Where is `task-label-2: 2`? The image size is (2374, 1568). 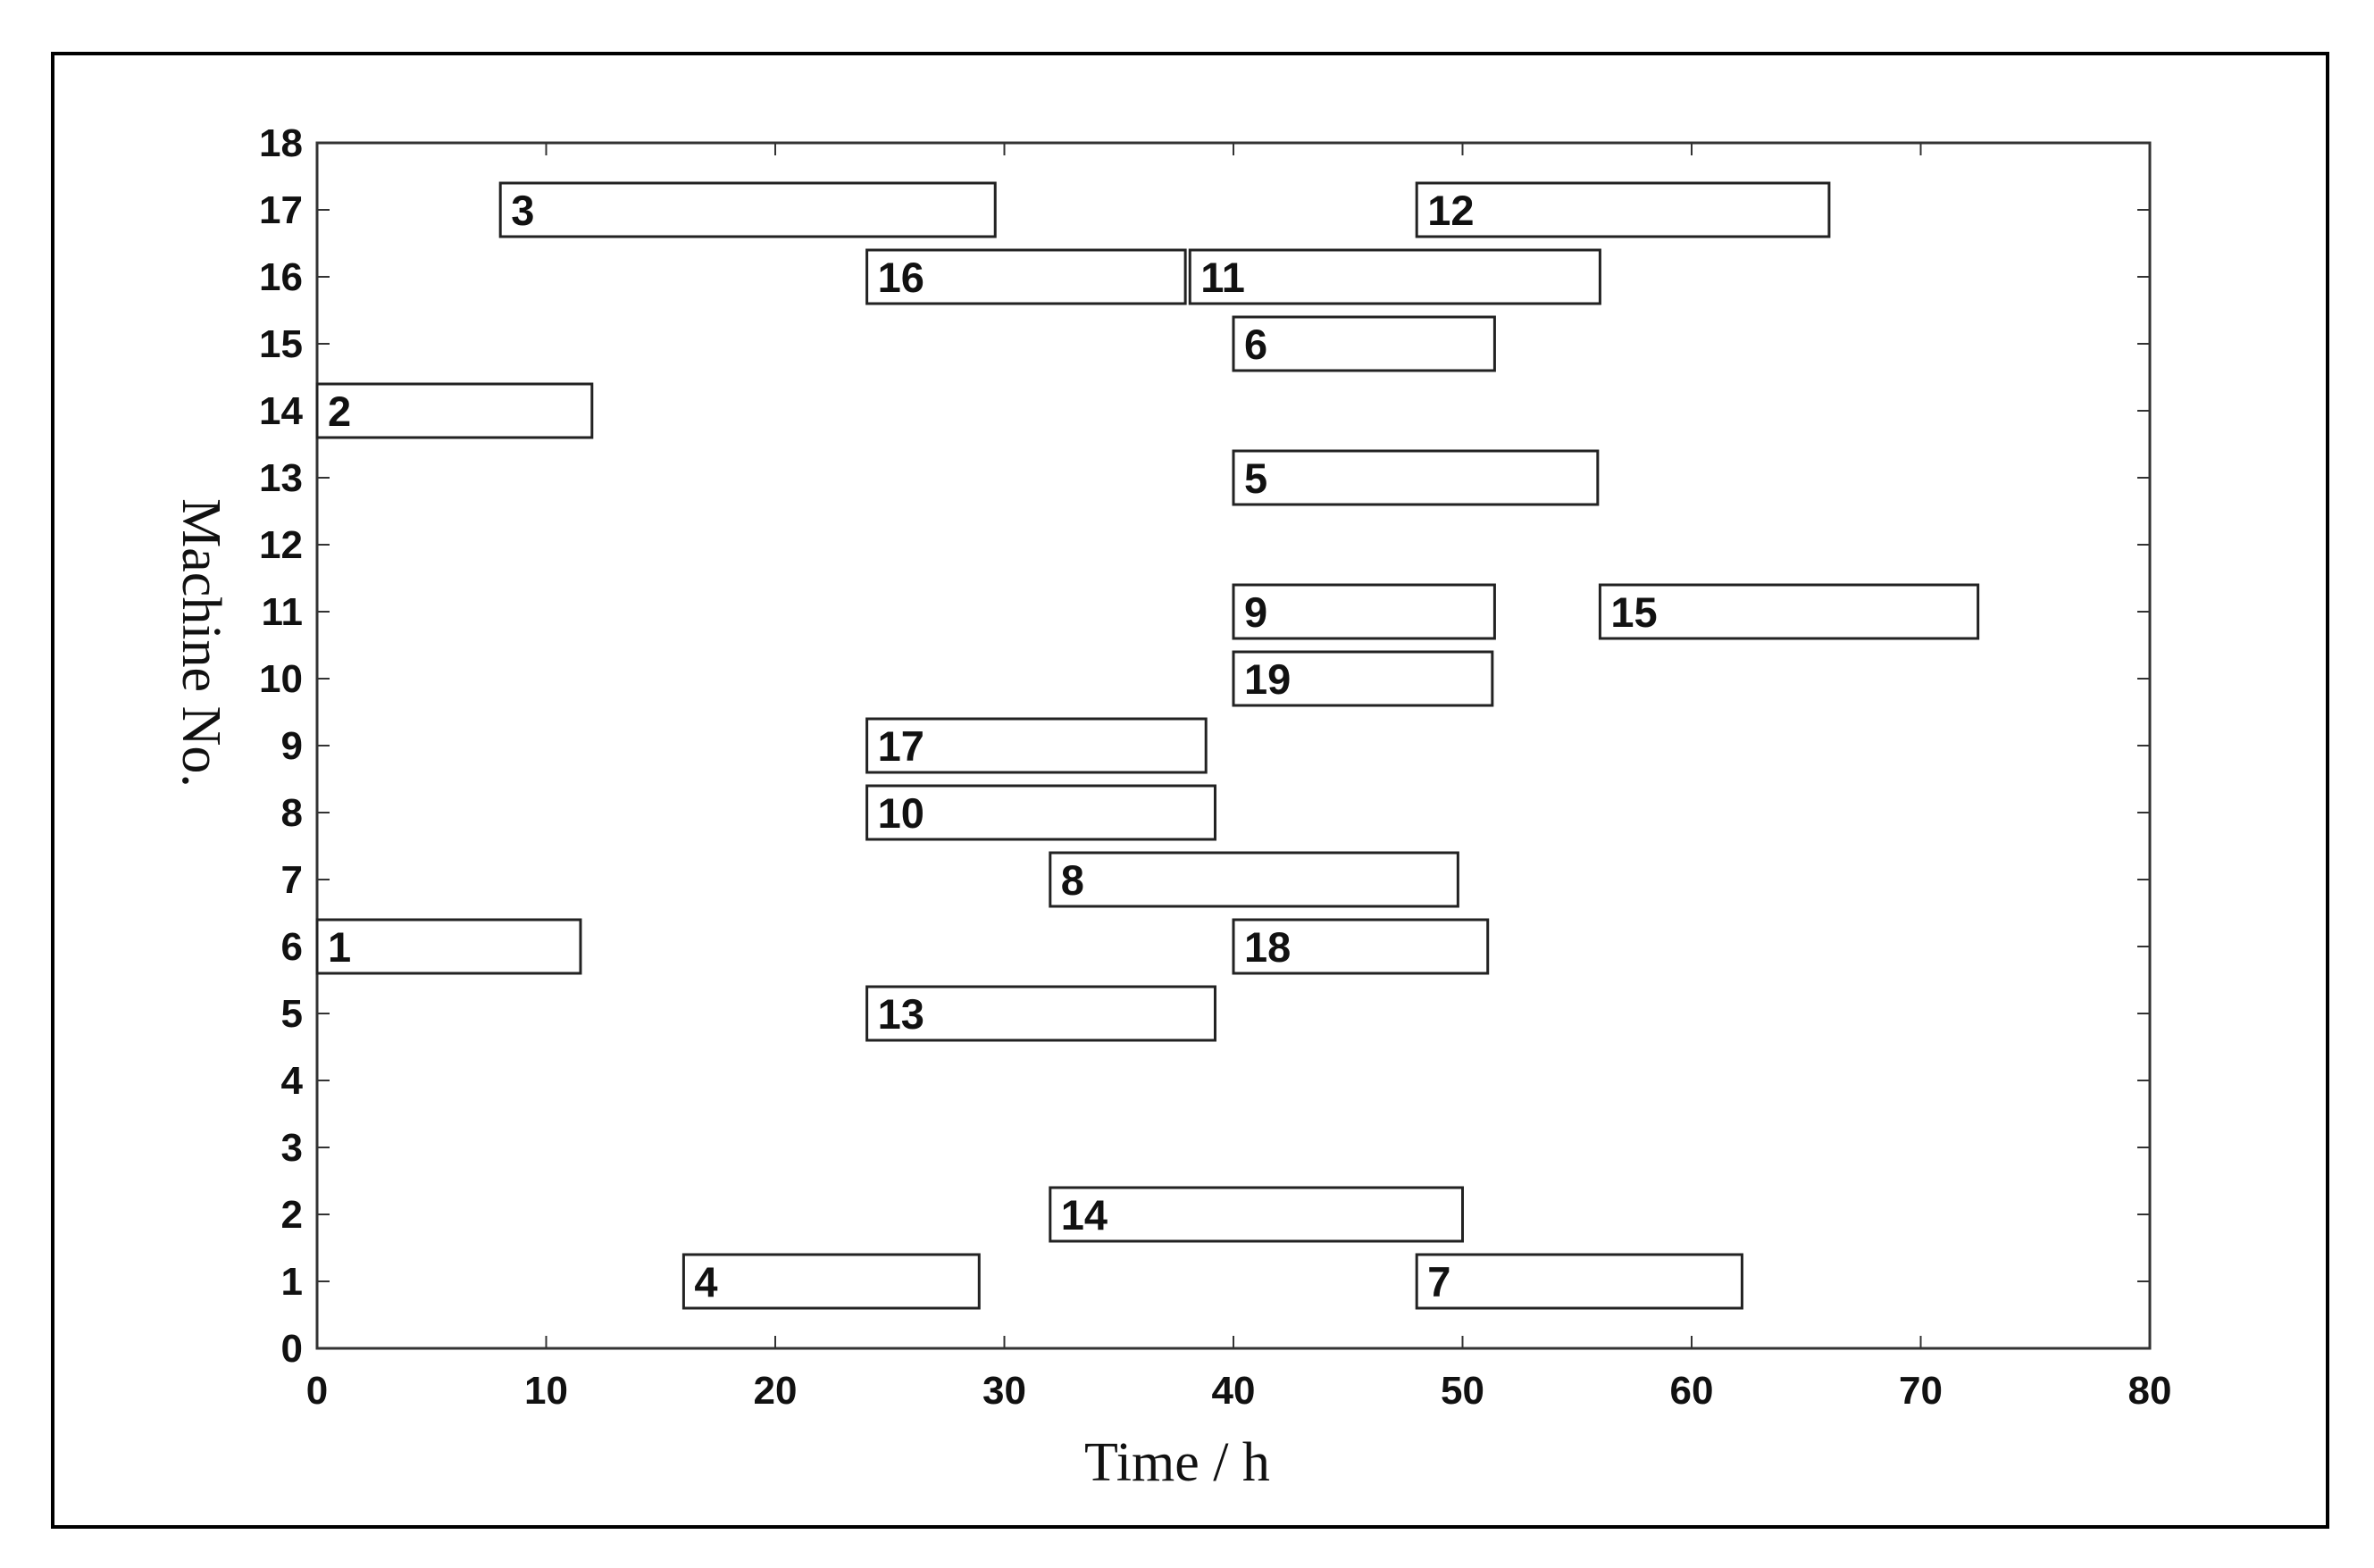
task-label-2: 2 is located at coordinates (340, 411).